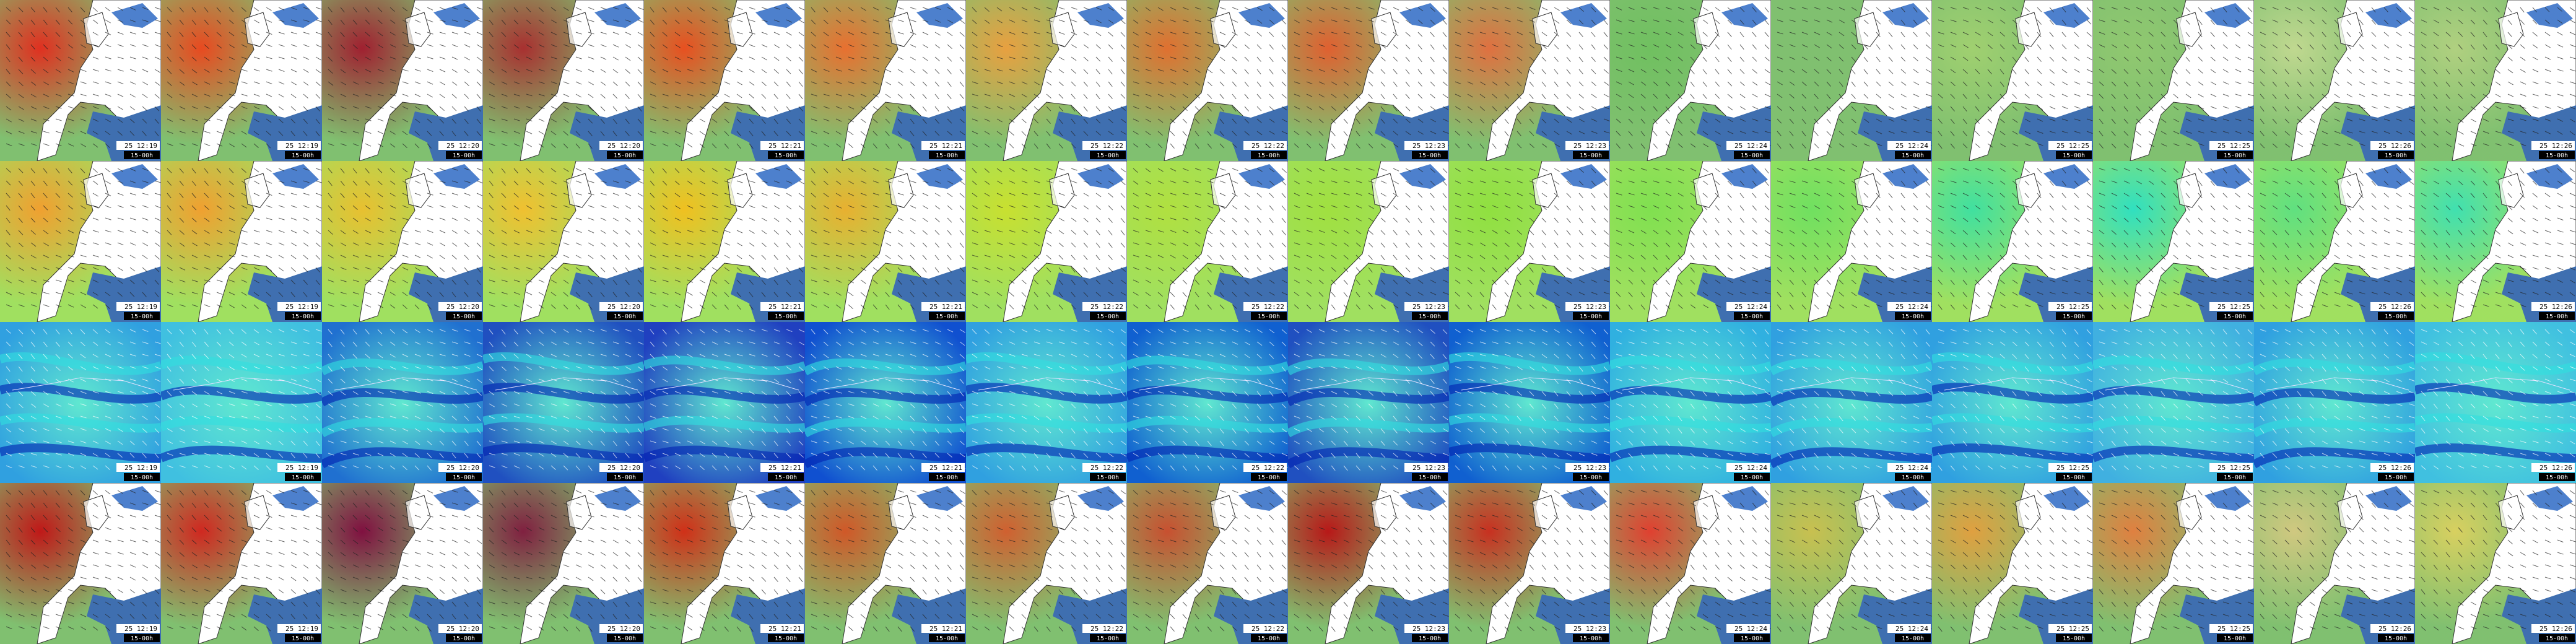  Describe the element at coordinates (1430, 316) in the screenshot. I see `run-label: 15-00h` at that location.